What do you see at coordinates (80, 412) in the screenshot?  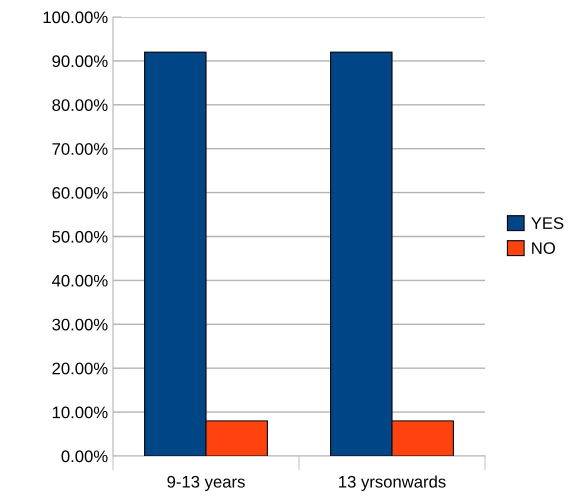 I see `y-tick-label: 10.00%` at bounding box center [80, 412].